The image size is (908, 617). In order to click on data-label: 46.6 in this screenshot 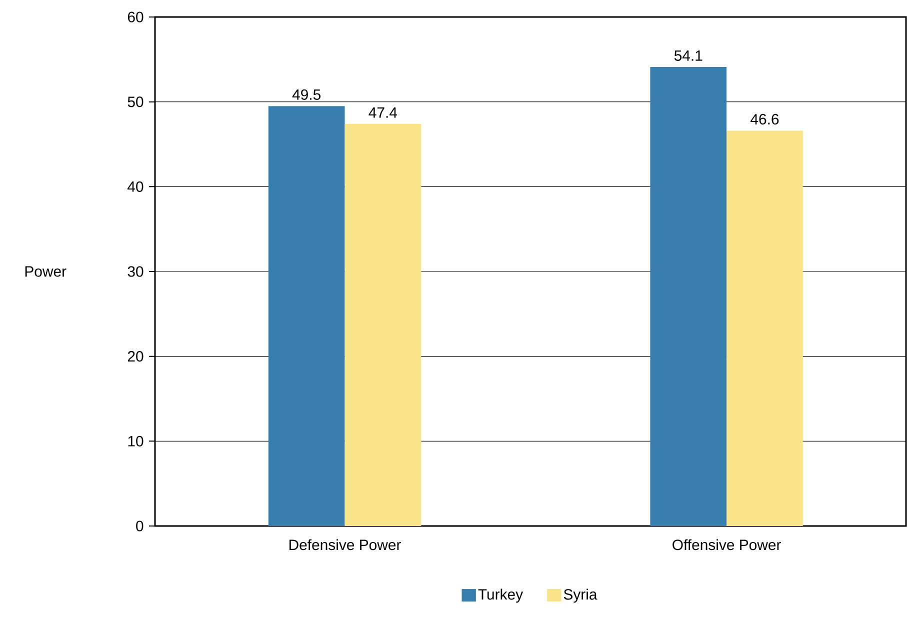, I will do `click(764, 119)`.